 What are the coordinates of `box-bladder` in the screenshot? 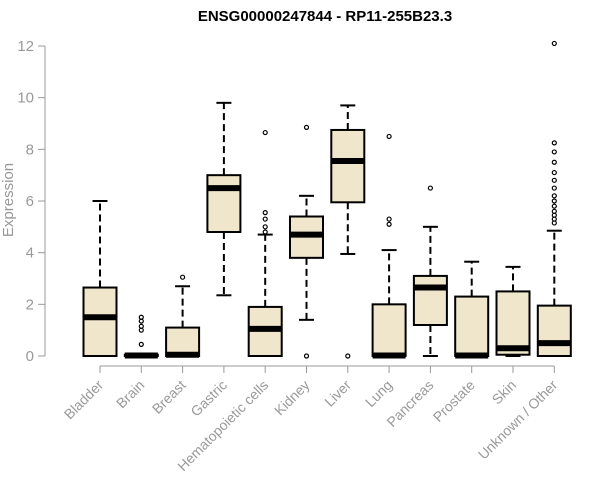 It's located at (100, 278).